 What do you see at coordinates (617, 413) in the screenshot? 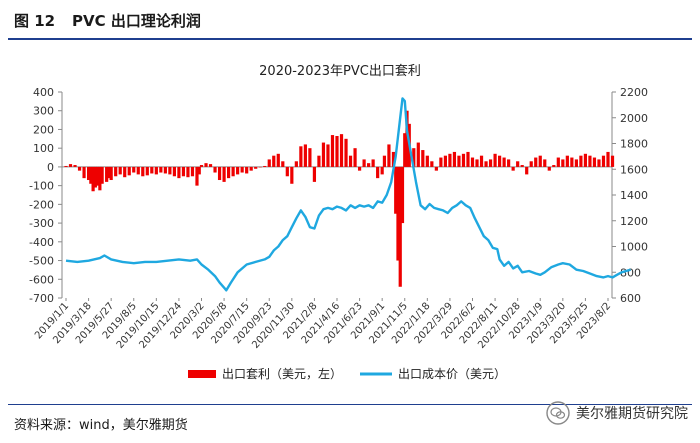
I see `watermark: 美尔雅期货研究院` at bounding box center [617, 413].